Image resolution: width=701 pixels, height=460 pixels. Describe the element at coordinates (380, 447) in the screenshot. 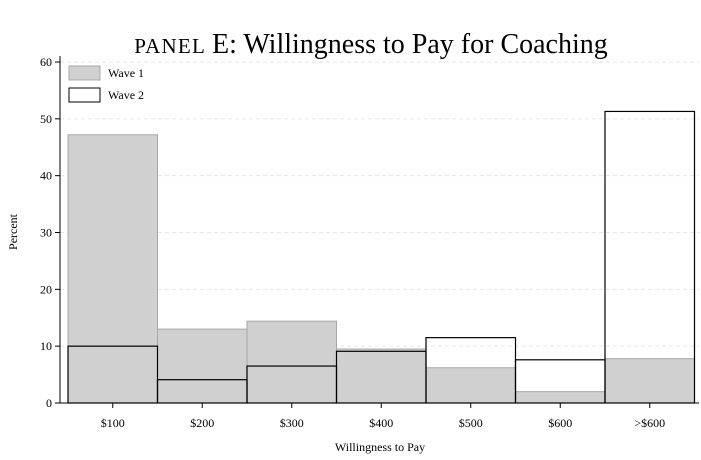

I see `x-axis-label: Willingness to Pay` at that location.